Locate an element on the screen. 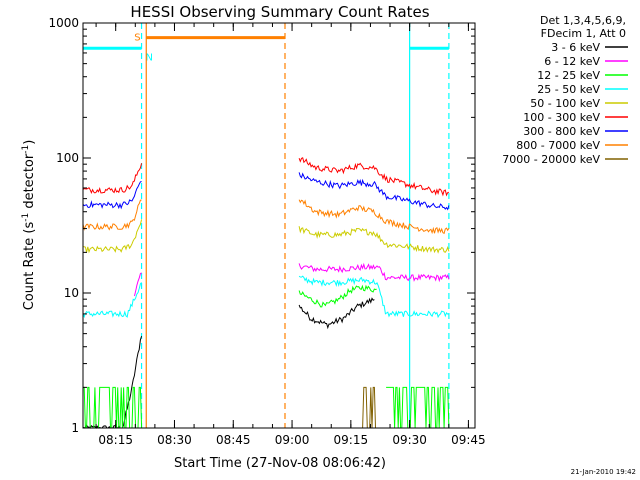  y-axis-label: Count Rate (s-1 detector-1) is located at coordinates (29, 225).